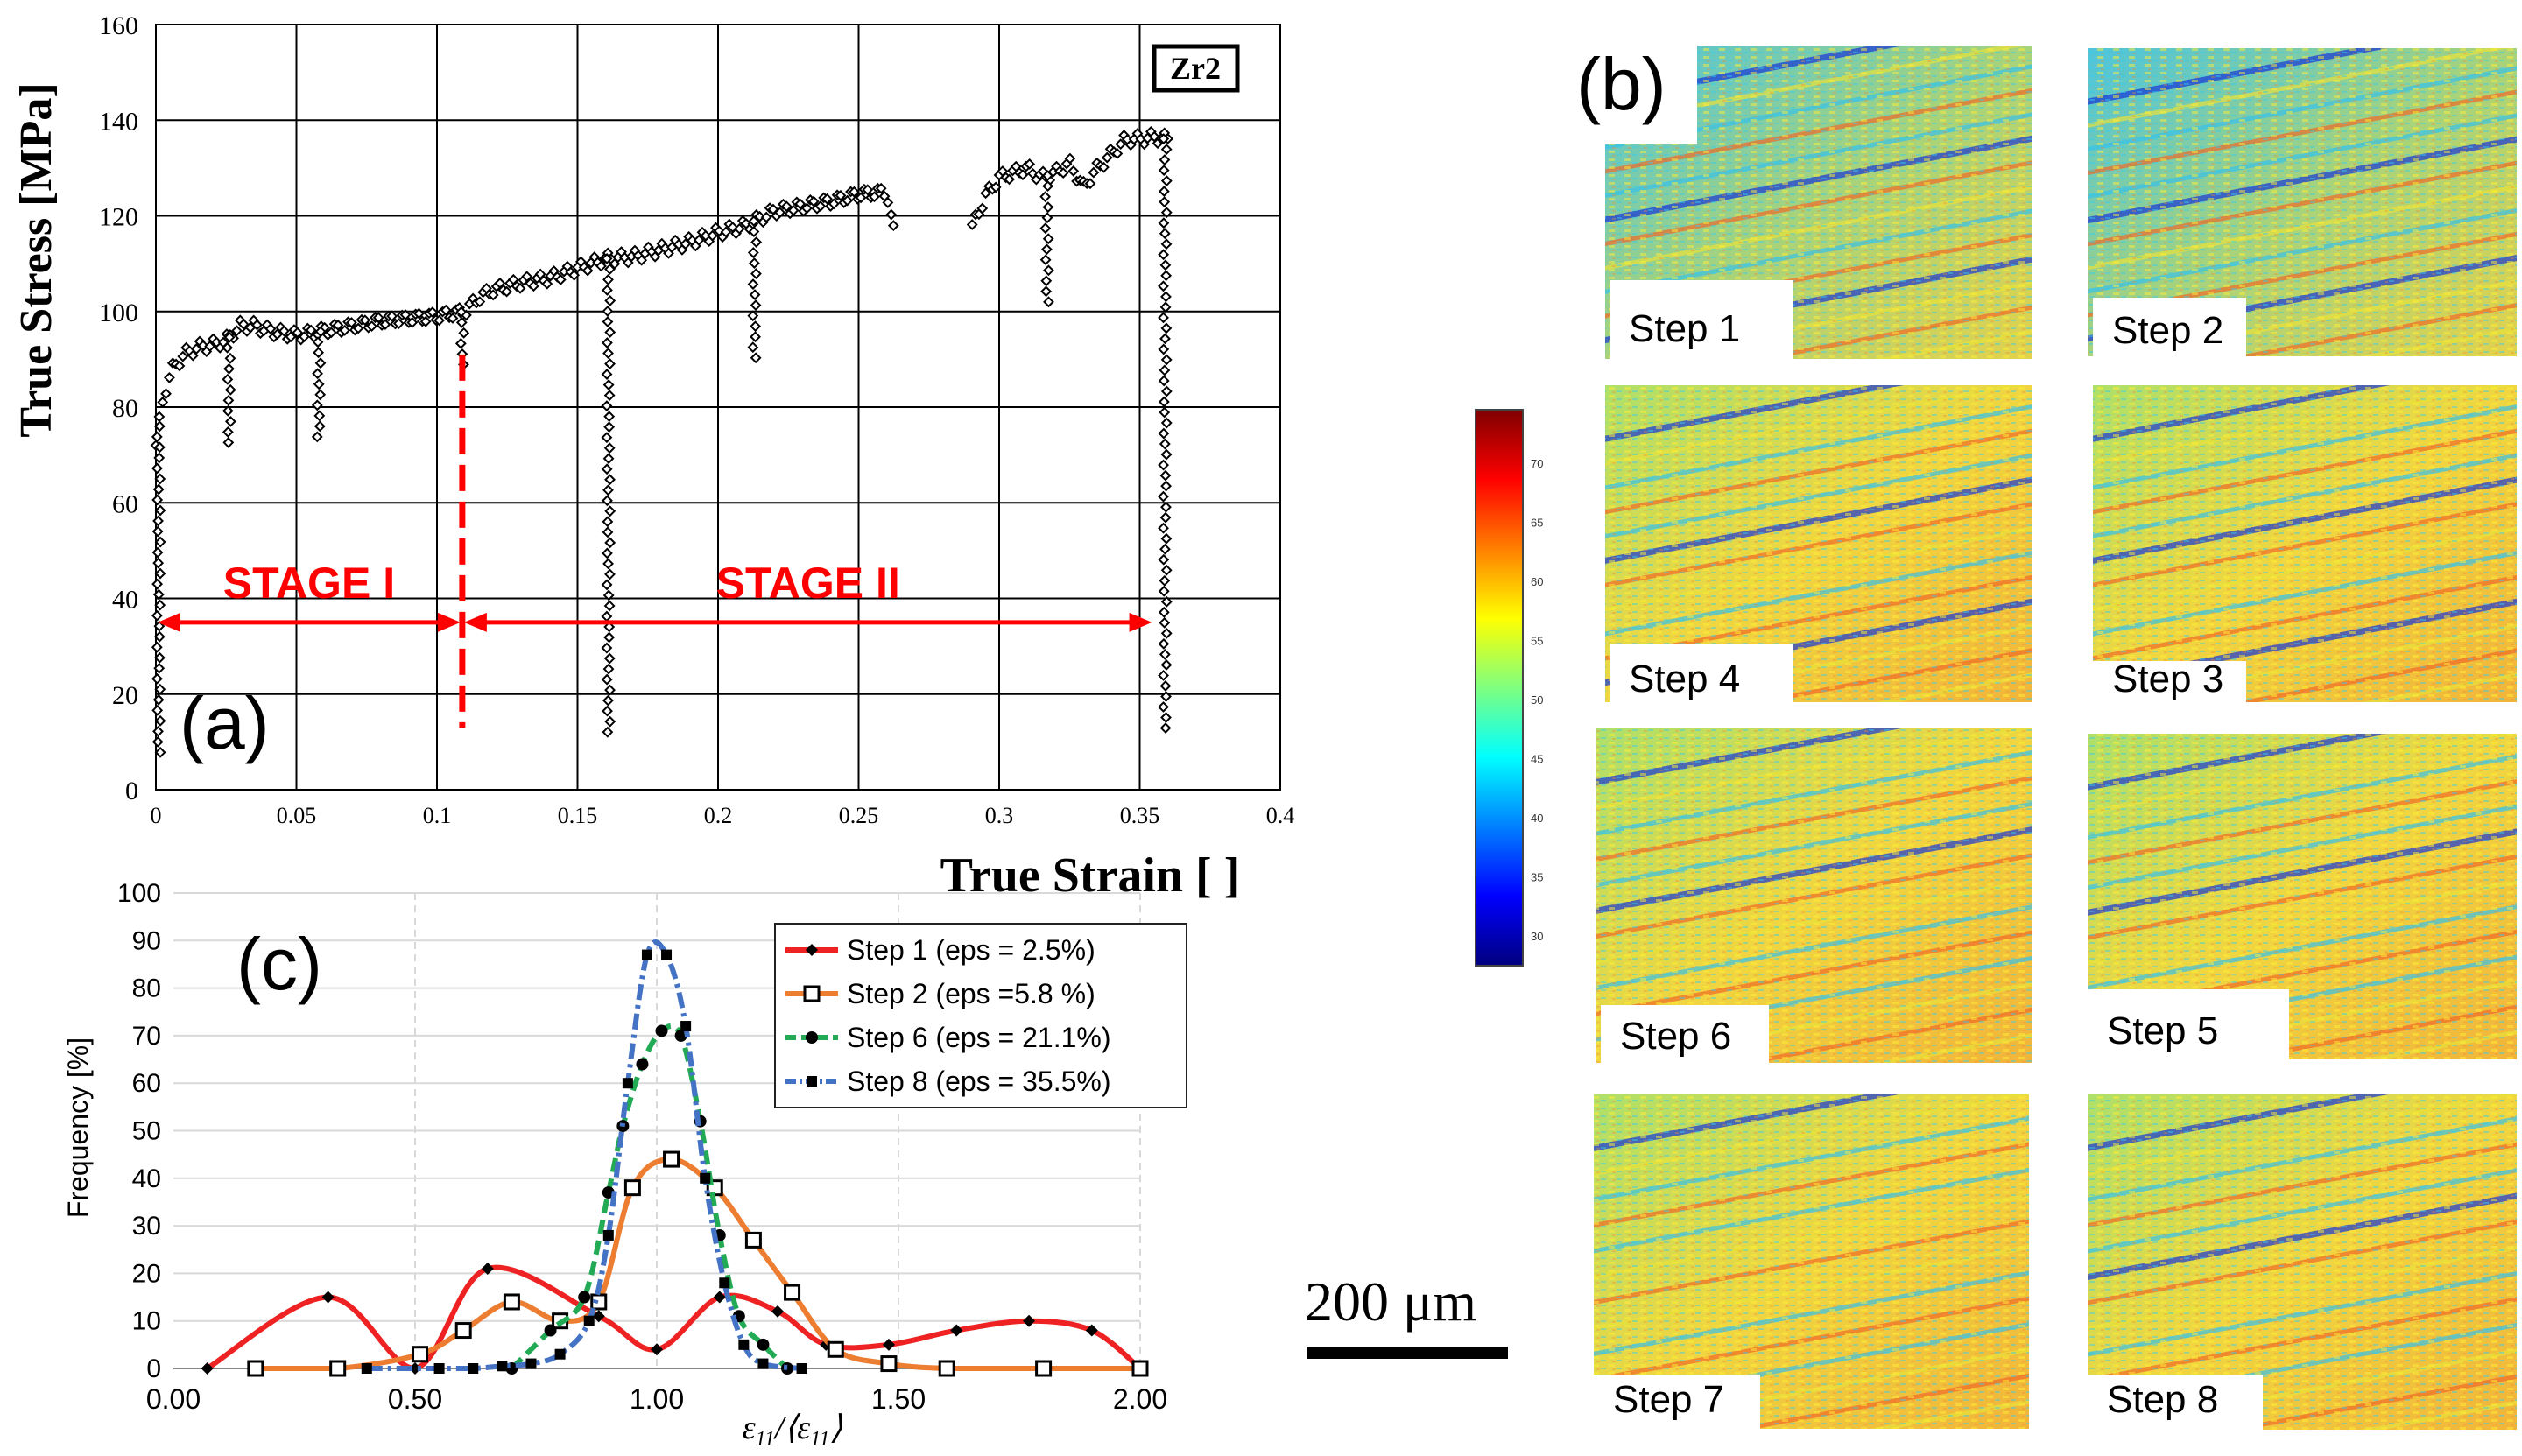 The height and width of the screenshot is (1456, 2522). Describe the element at coordinates (2162, 1030) in the screenshot. I see `step-label: Step 5` at that location.